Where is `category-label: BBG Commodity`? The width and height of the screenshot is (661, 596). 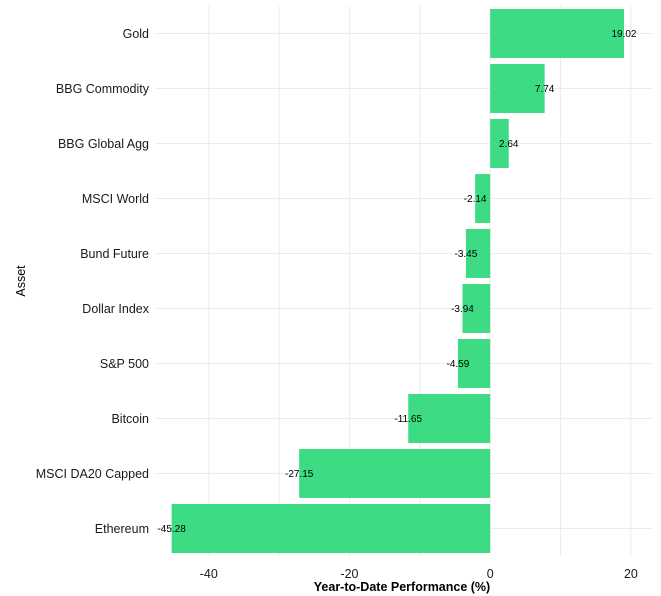 category-label: BBG Commodity is located at coordinates (103, 89).